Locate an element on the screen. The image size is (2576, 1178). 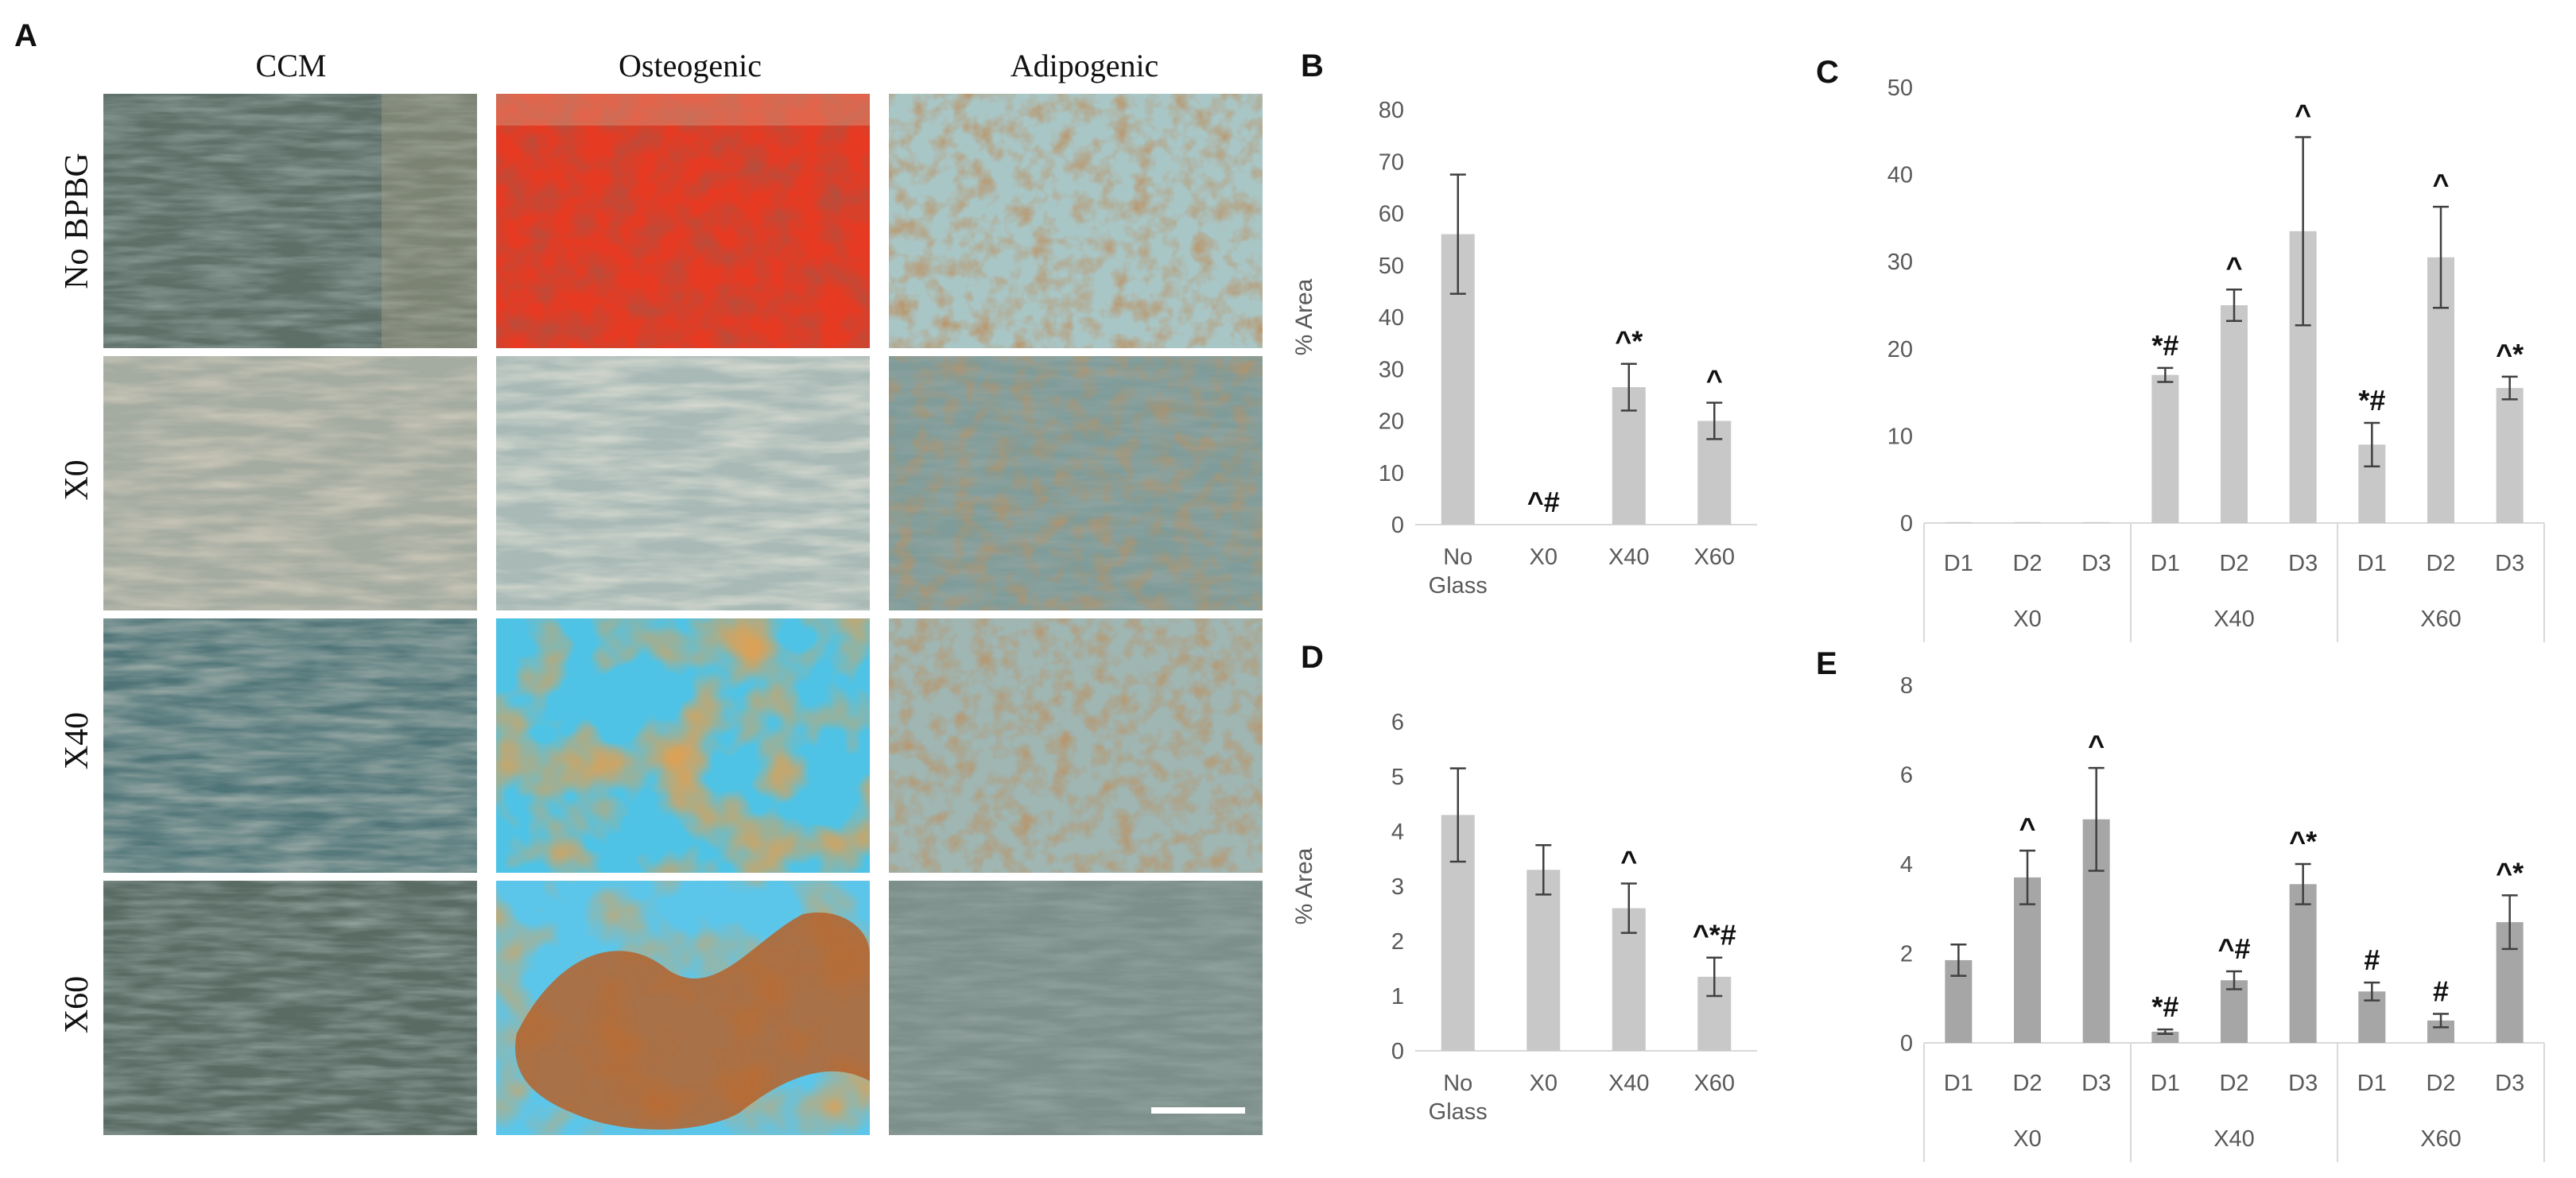
micrograph-x0-ccm is located at coordinates (290, 483).